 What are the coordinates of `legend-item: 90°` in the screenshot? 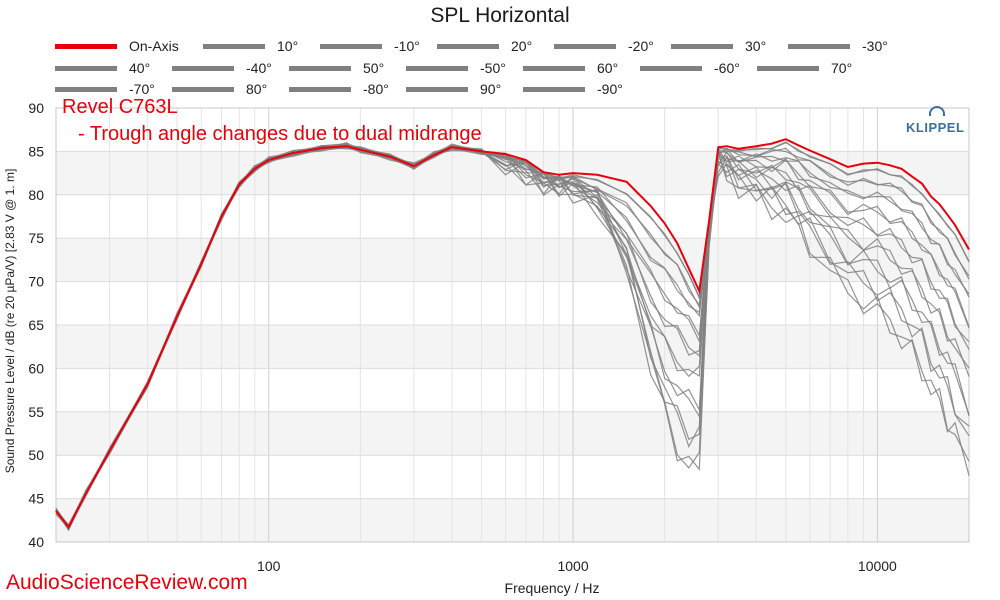 It's located at (453, 89).